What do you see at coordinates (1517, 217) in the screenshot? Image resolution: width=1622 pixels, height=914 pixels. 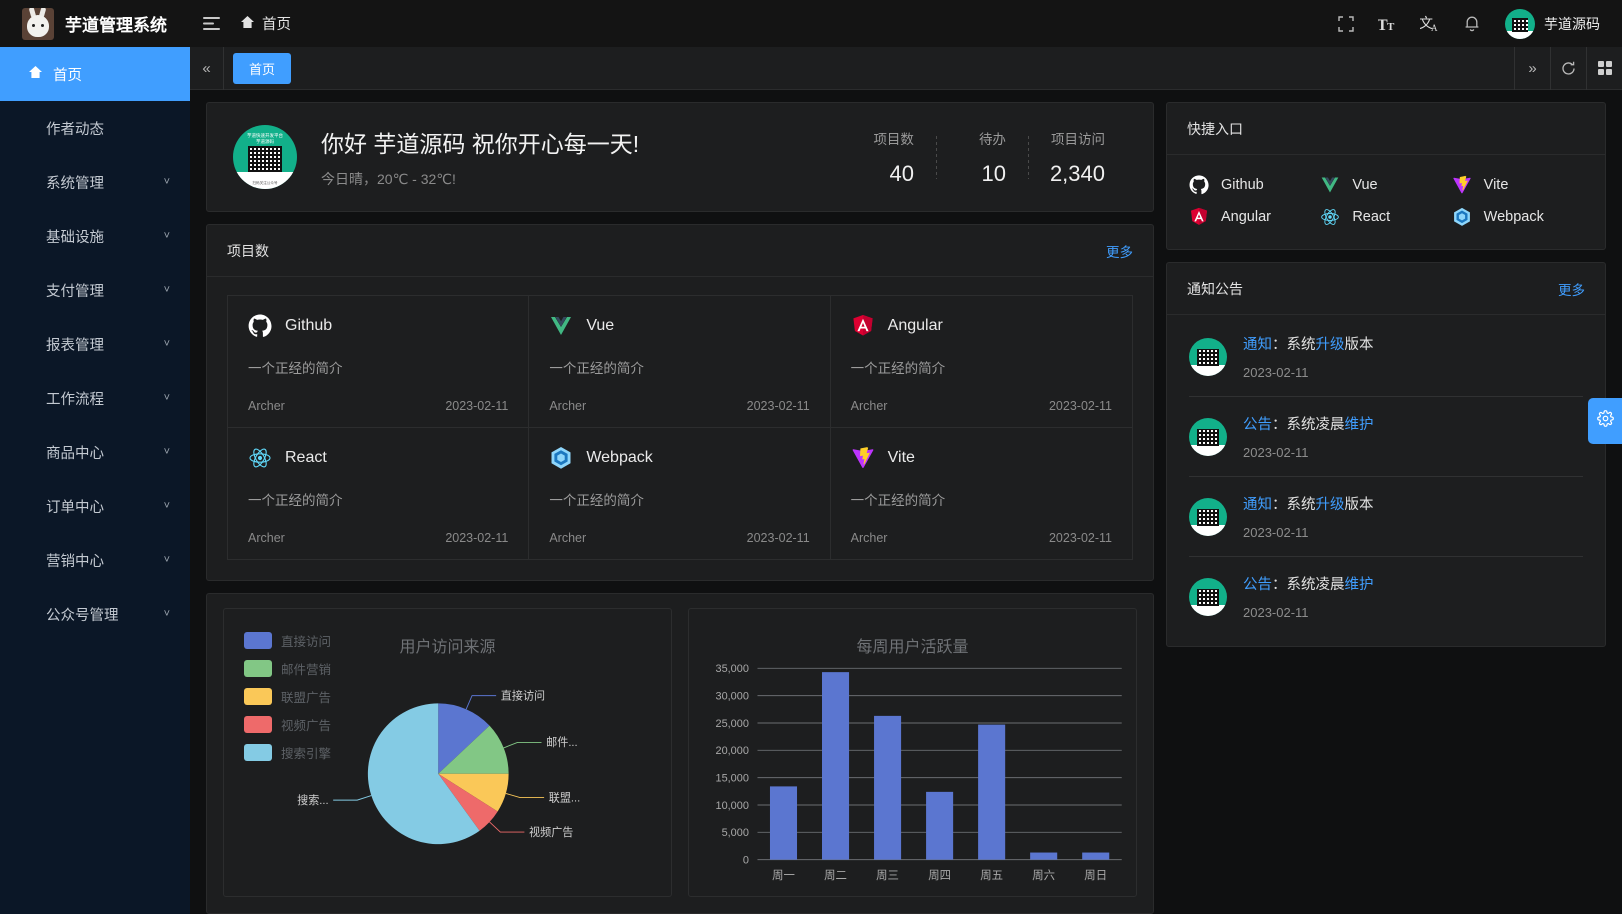 I see `quick-entry-webpack: Webpack` at bounding box center [1517, 217].